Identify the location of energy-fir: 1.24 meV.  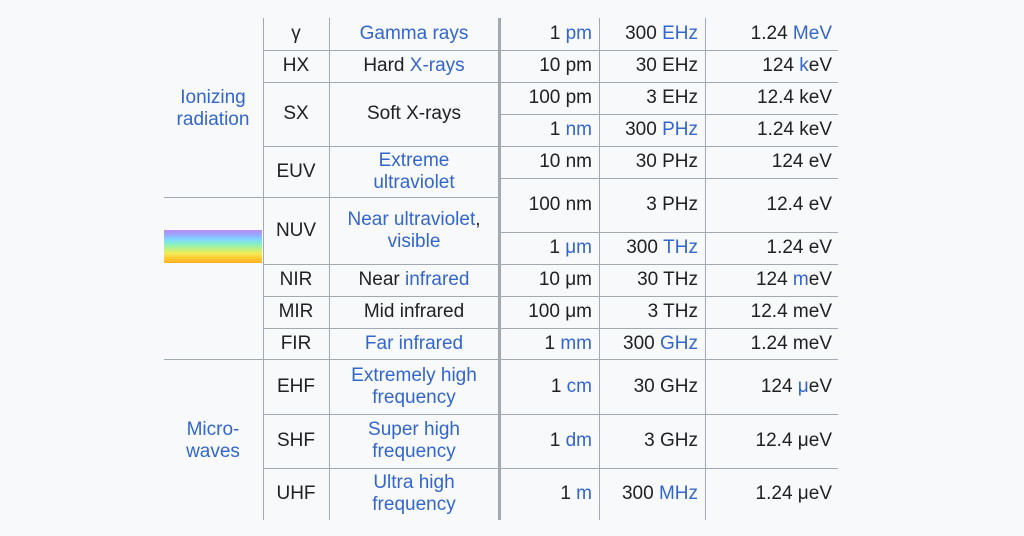
(791, 343).